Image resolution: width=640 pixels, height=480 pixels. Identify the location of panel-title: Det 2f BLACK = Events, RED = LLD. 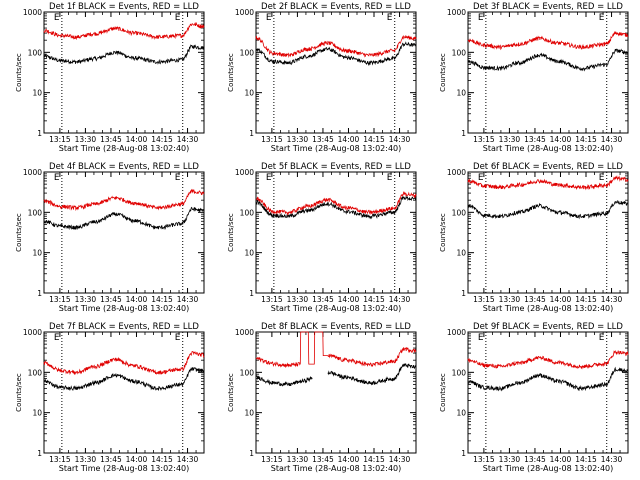
(336, 7).